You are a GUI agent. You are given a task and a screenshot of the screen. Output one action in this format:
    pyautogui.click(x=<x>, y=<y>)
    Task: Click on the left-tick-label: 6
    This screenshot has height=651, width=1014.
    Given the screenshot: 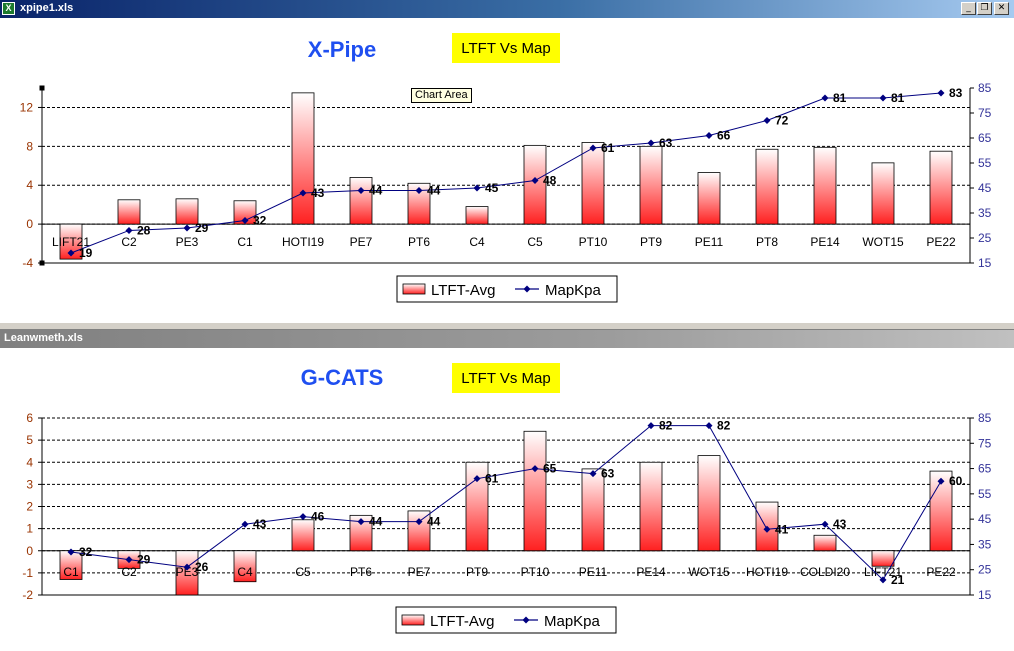 What is the action you would take?
    pyautogui.click(x=29, y=418)
    